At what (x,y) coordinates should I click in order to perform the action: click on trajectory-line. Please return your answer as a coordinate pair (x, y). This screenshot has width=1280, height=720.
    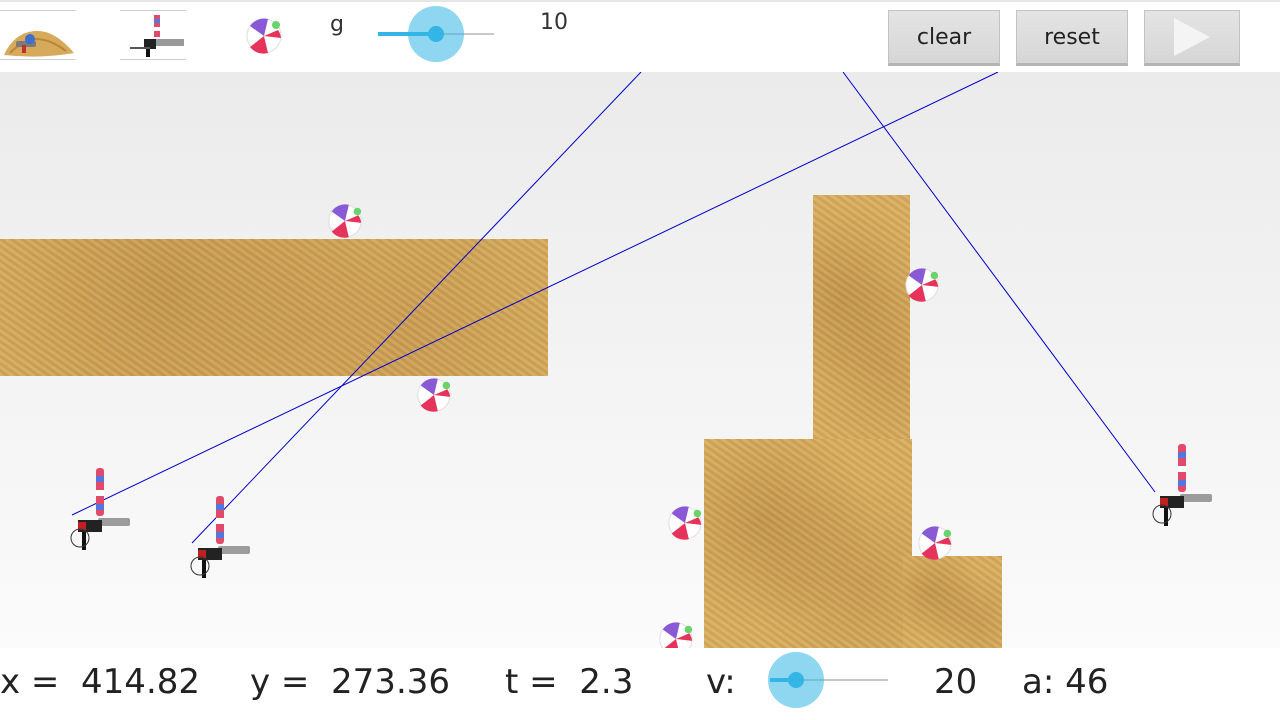
    Looking at the image, I should click on (999, 282).